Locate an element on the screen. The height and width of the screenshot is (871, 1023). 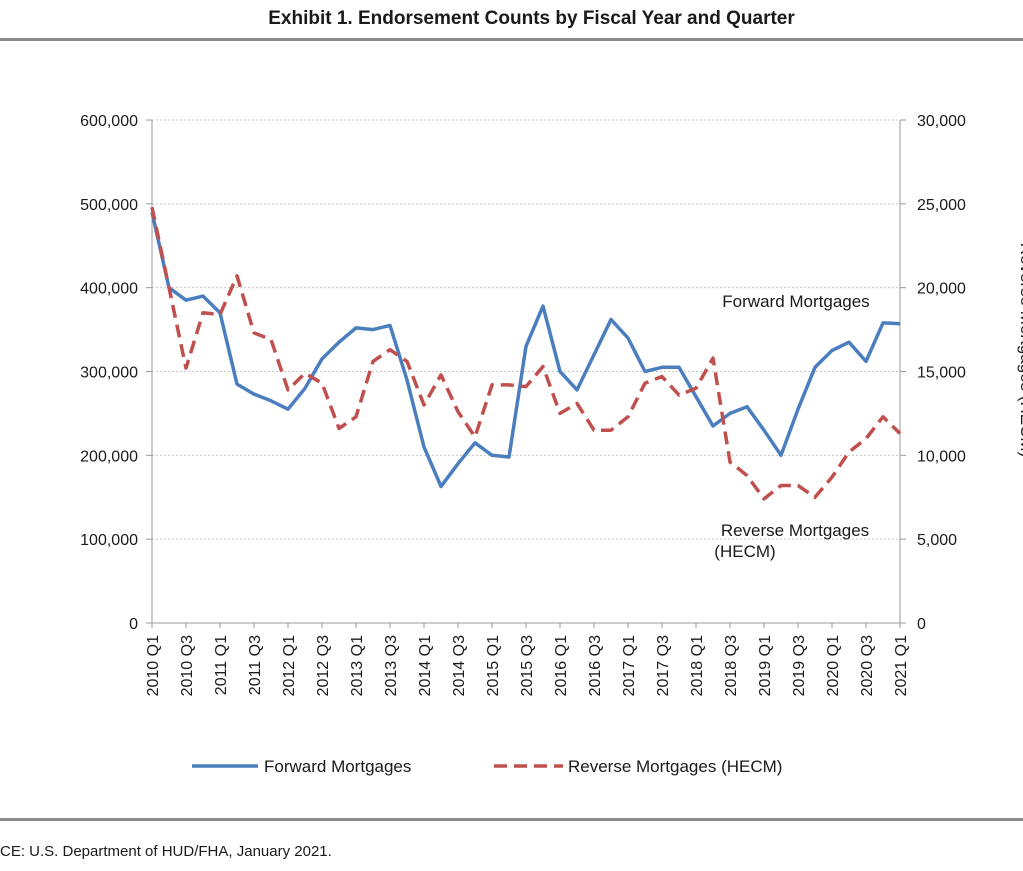
annotation-forward: Forward Mortgages is located at coordinates (795, 301).